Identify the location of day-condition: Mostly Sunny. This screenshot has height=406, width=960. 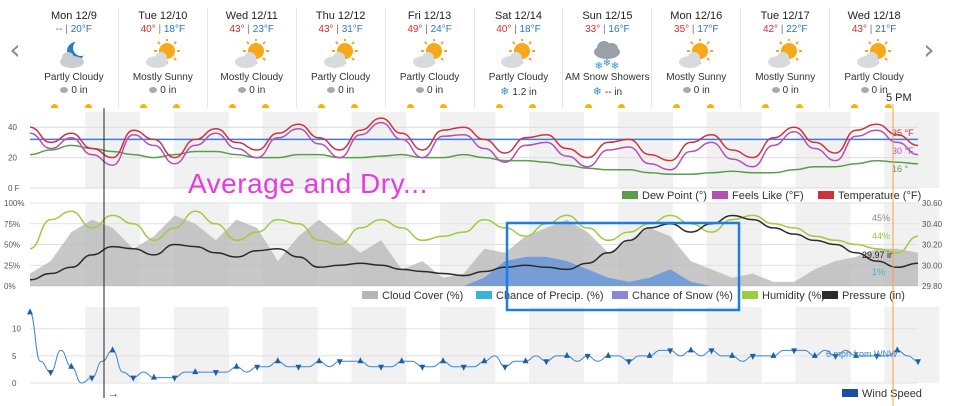
(696, 77).